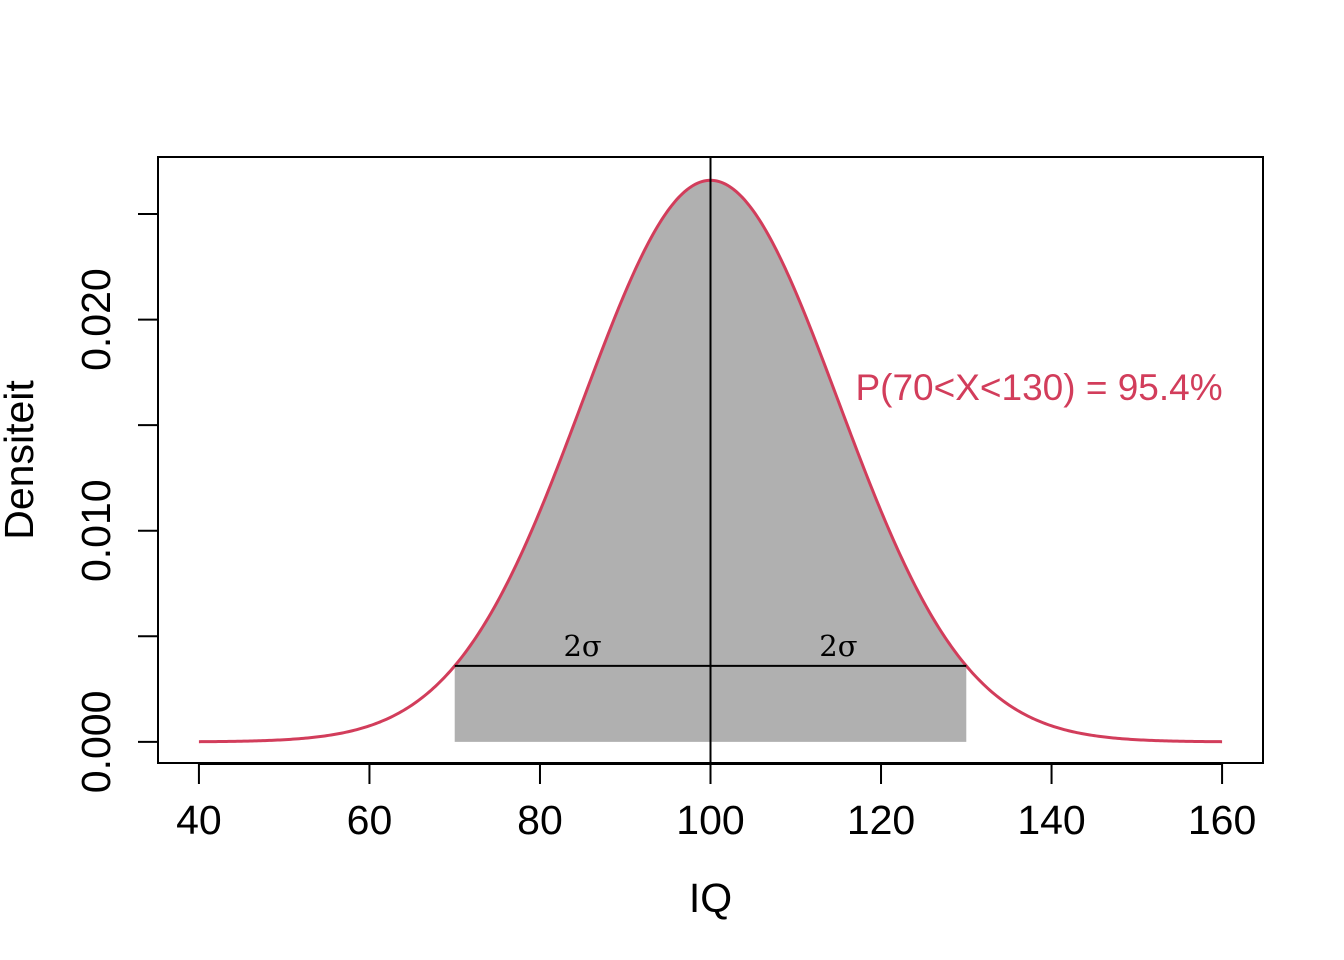  I want to click on x-tick-label-60: 60, so click(370, 820).